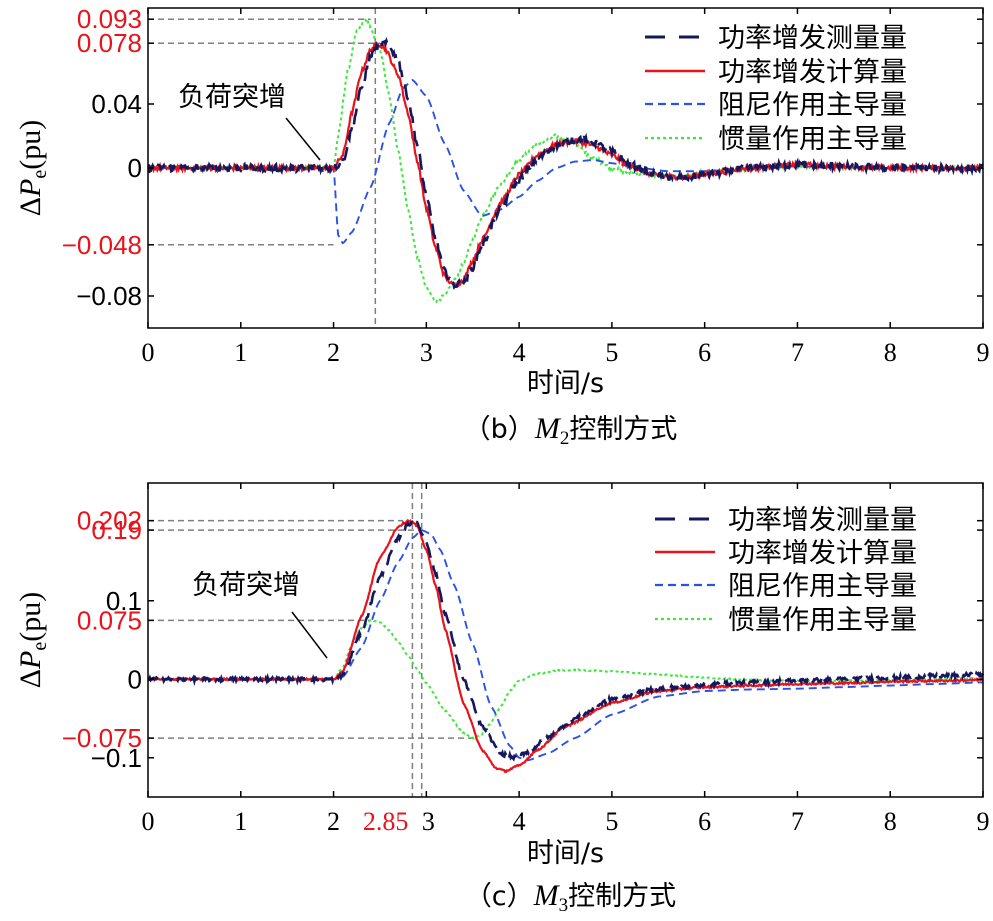  Describe the element at coordinates (109, 19) in the screenshot. I see `y-tick-label: 0.093` at that location.